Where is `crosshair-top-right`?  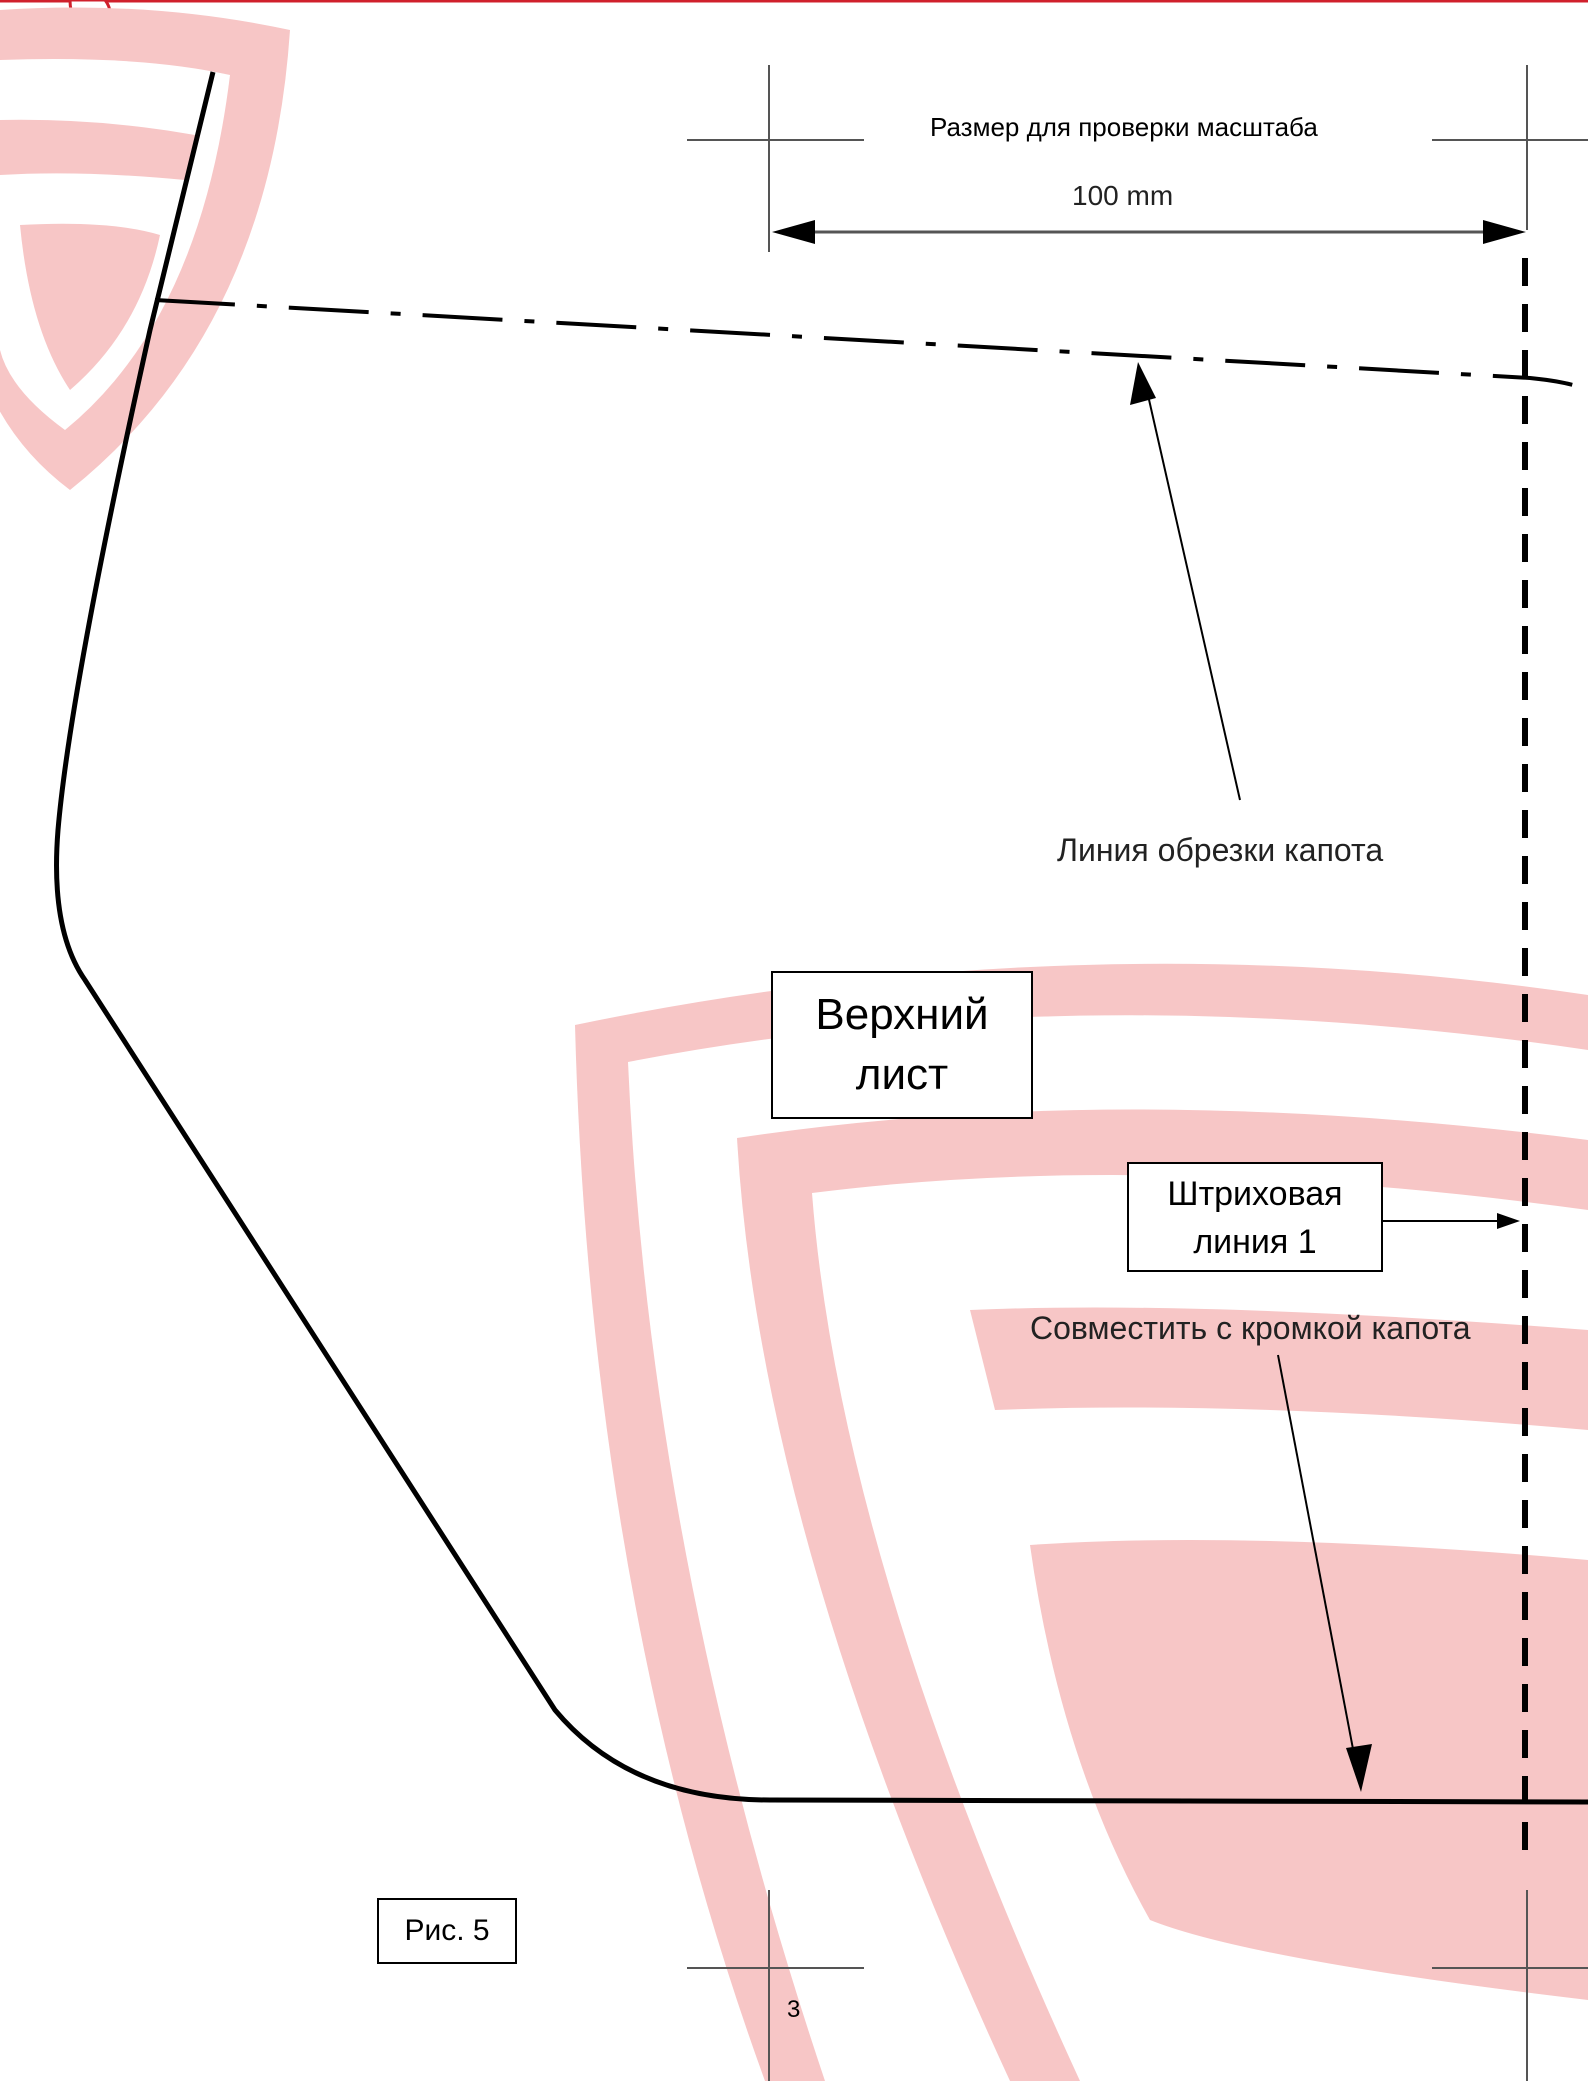 crosshair-top-right is located at coordinates (1510, 147).